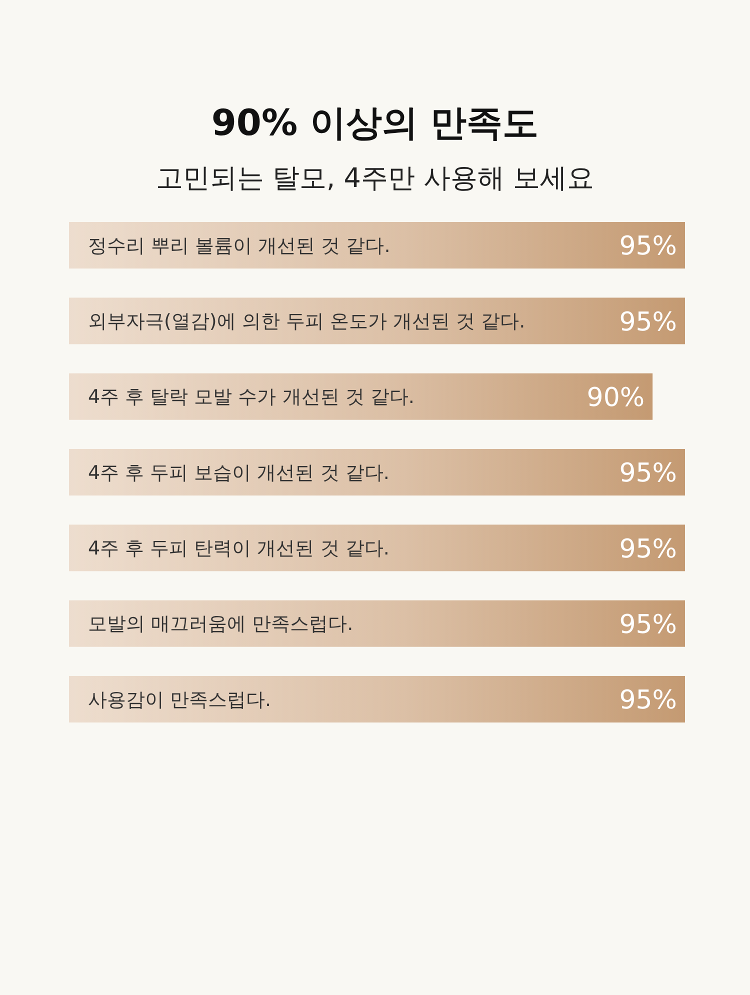  I want to click on chart-subtitle: 고민되는 탈모, 4주만 사용해 보세요, so click(375, 178).